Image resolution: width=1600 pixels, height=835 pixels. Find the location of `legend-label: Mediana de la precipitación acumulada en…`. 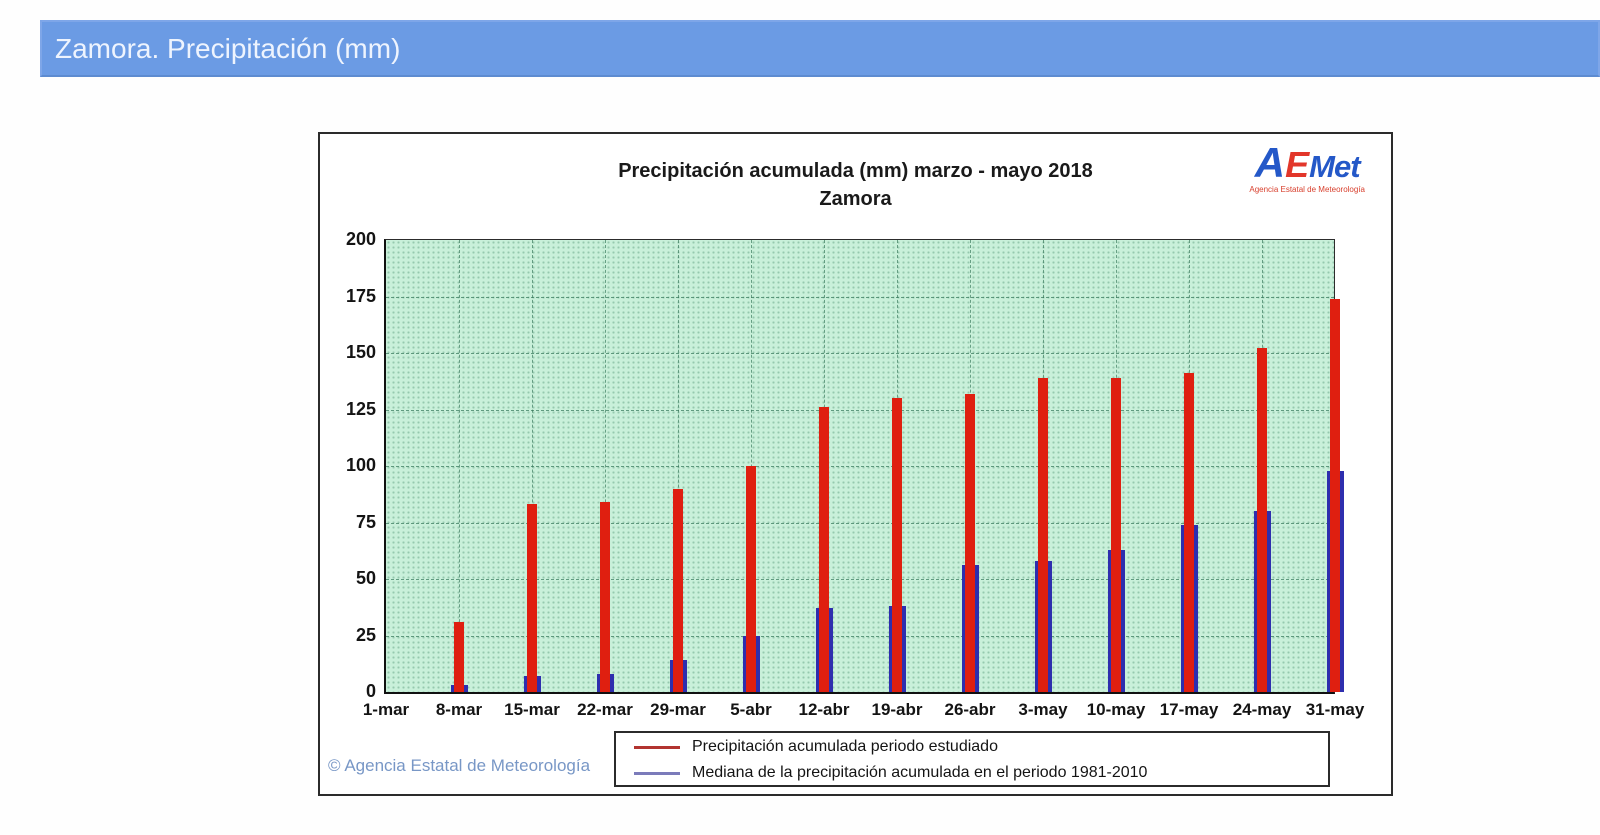

legend-label: Mediana de la precipitación acumulada en… is located at coordinates (920, 772).